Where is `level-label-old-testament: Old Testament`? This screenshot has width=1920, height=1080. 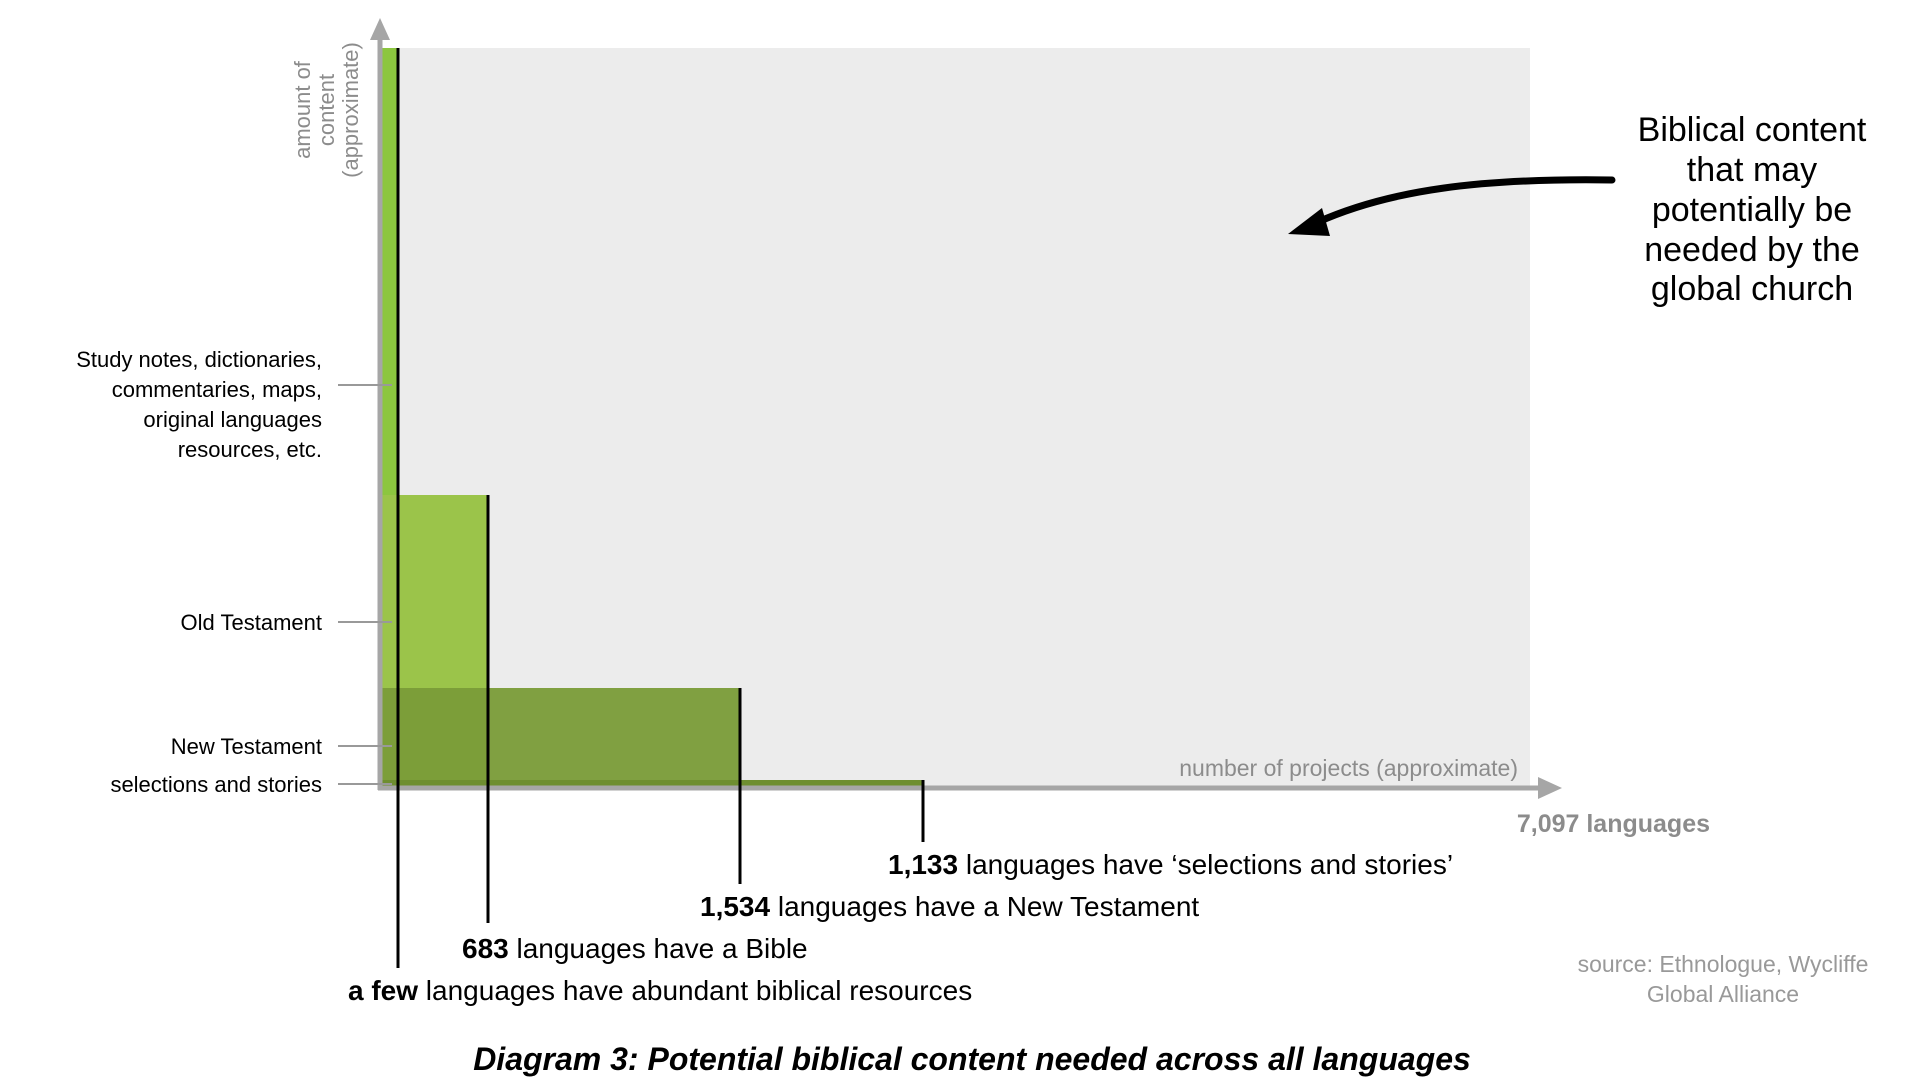
level-label-old-testament: Old Testament is located at coordinates (251, 622).